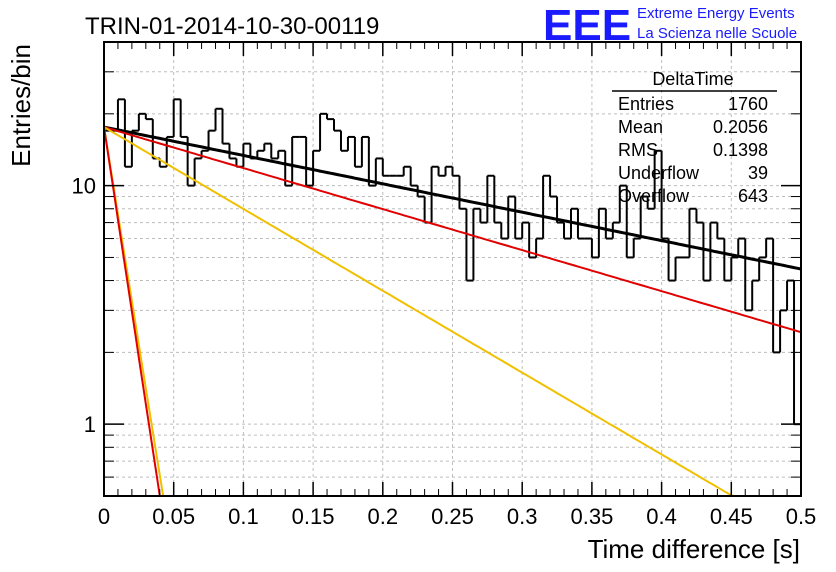 The height and width of the screenshot is (572, 836). What do you see at coordinates (753, 196) in the screenshot?
I see `stats-row-value: 643` at bounding box center [753, 196].